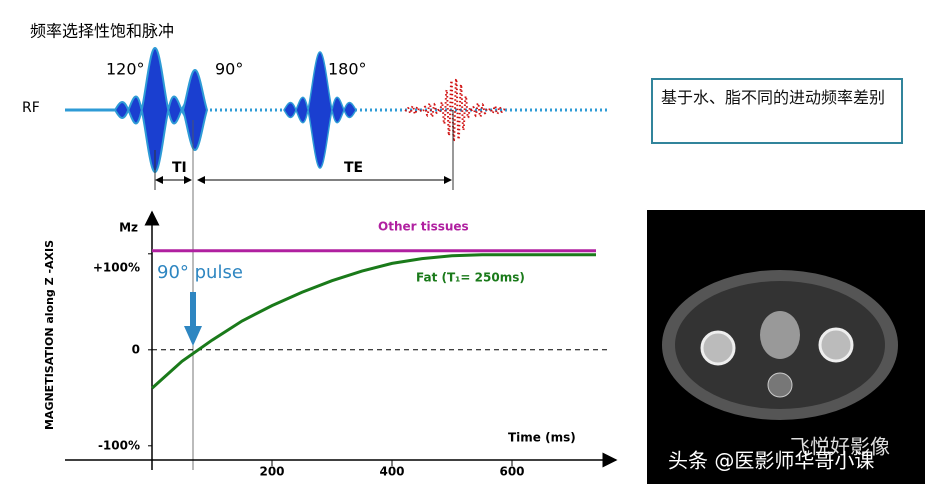 The height and width of the screenshot is (490, 930). Describe the element at coordinates (391, 472) in the screenshot. I see `x-tick-label: 400` at that location.